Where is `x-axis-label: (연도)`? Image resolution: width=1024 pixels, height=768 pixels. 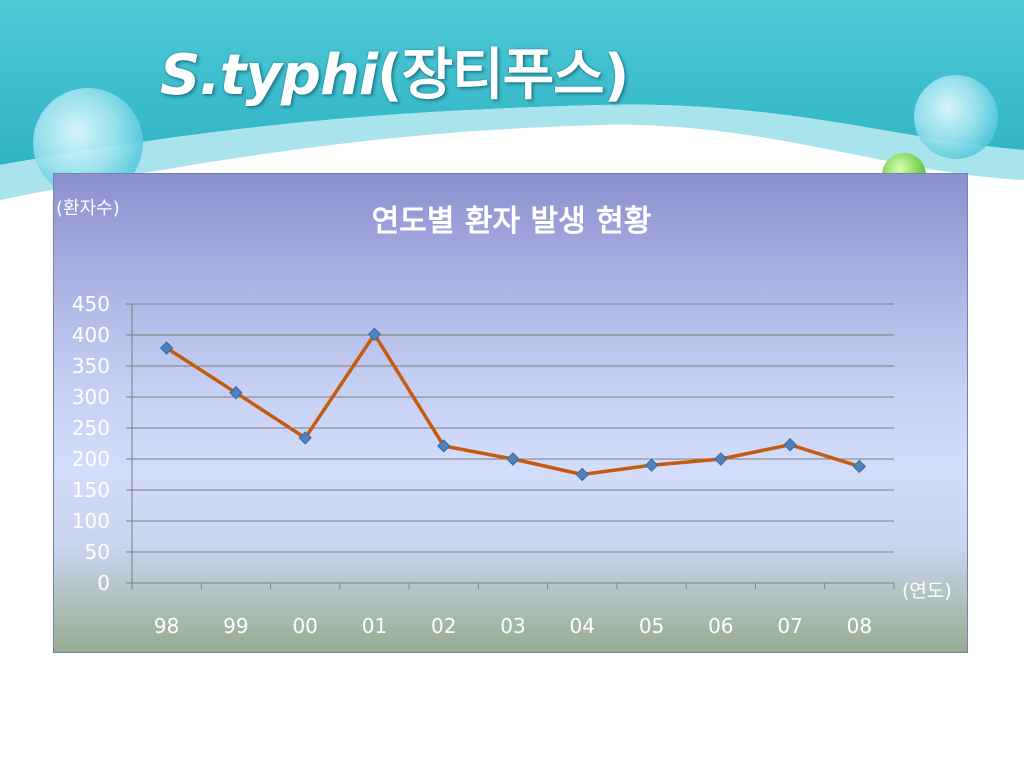
x-axis-label: (연도) is located at coordinates (927, 591).